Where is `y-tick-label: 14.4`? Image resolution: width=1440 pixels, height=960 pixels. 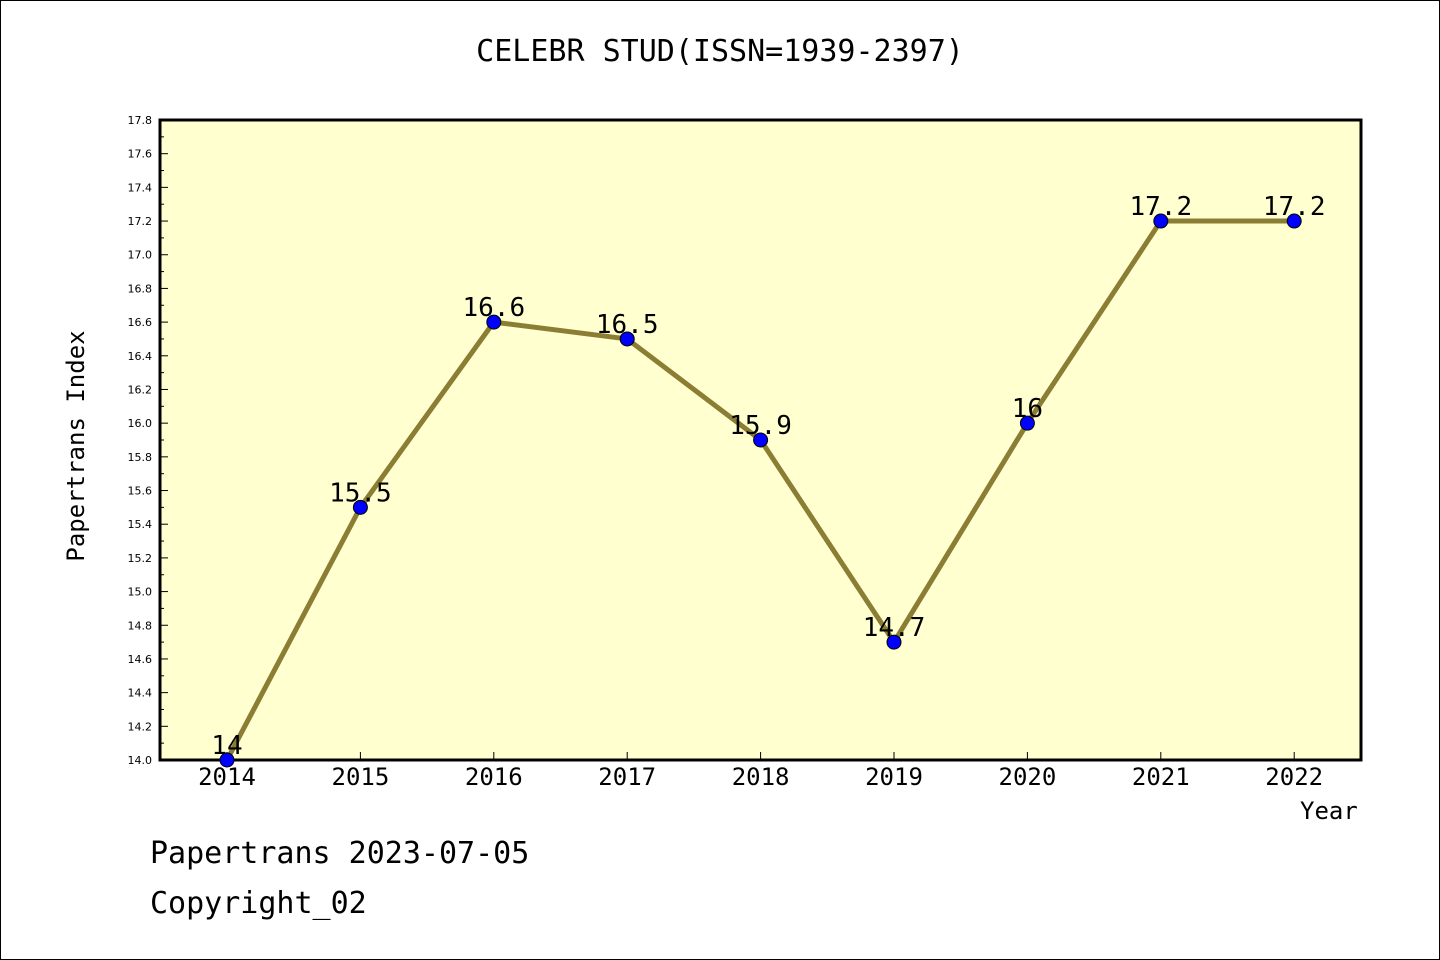 y-tick-label: 14.4 is located at coordinates (140, 693).